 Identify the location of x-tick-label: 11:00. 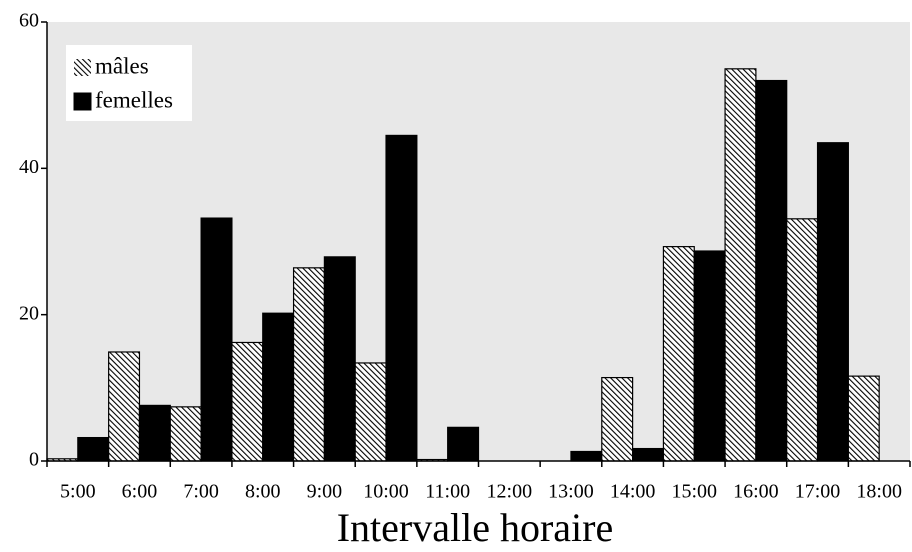
(447, 492).